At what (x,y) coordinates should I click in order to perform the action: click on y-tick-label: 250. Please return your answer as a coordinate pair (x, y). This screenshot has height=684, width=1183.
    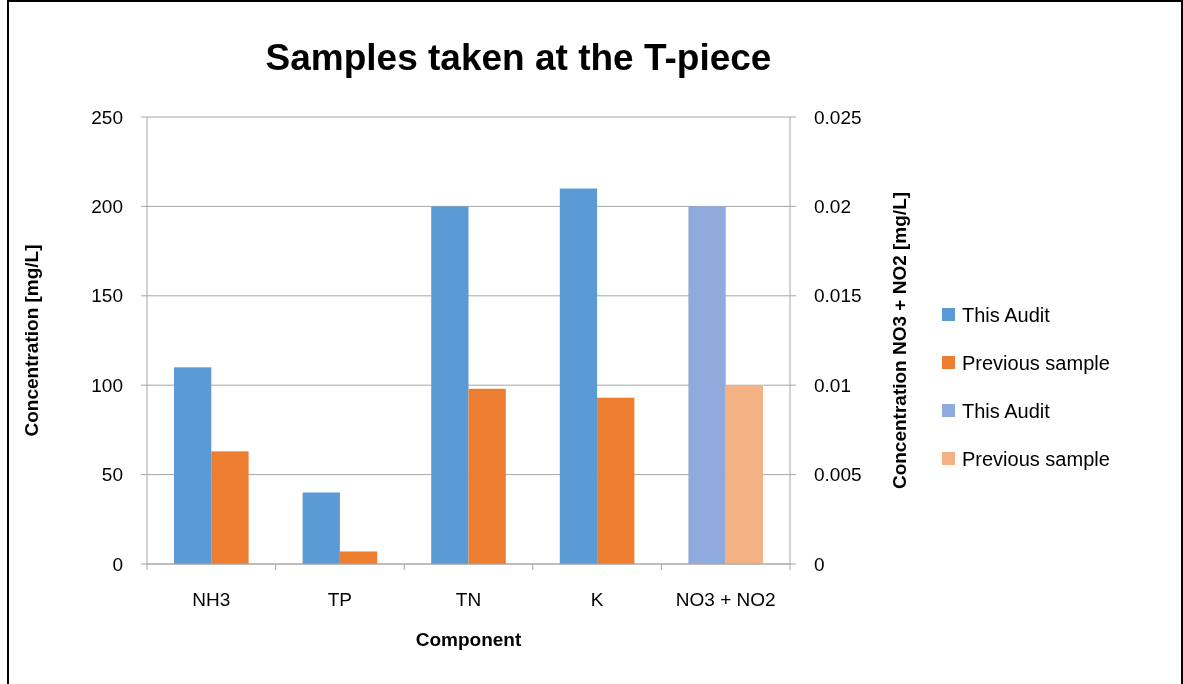
    Looking at the image, I should click on (107, 117).